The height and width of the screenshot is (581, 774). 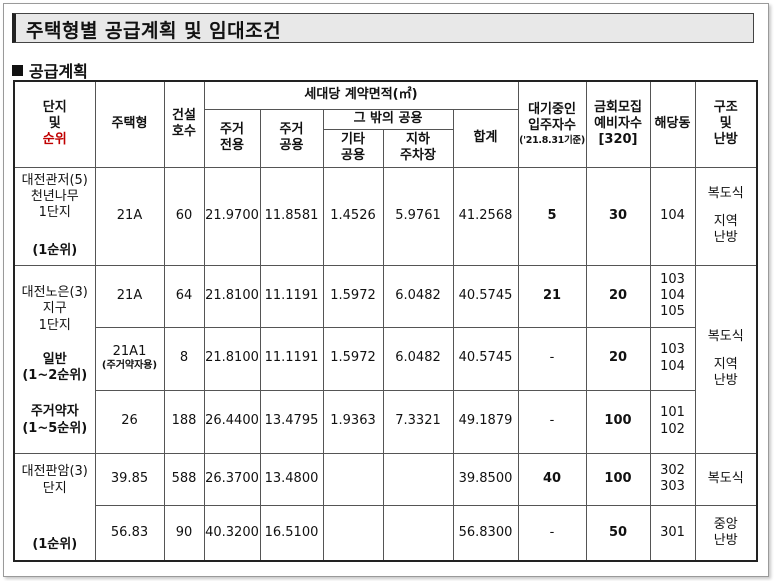 I want to click on etc-common-cell: 1.4526, so click(x=353, y=216).